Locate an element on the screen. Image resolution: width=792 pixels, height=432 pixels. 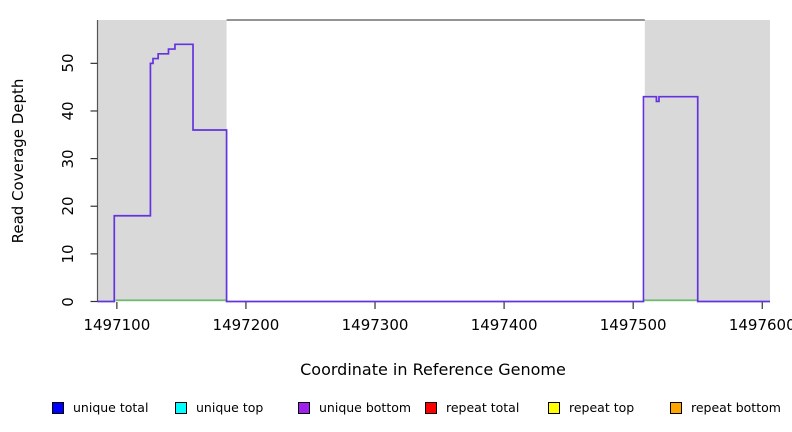
x-axis-title: Coordinate in Reference Genome is located at coordinates (433, 369).